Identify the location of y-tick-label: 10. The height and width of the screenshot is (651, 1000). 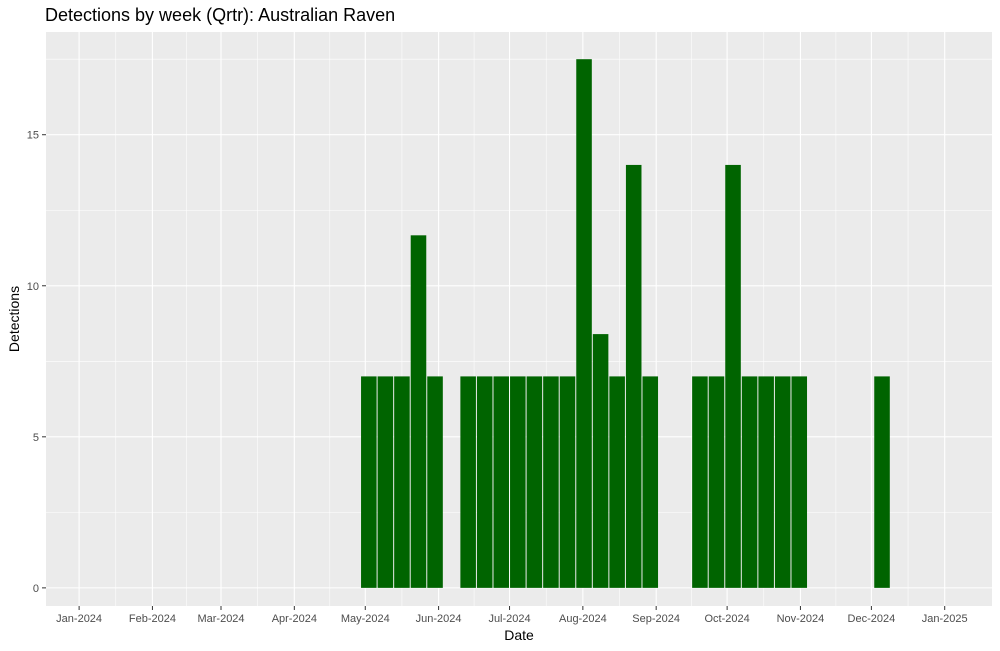
(33, 287).